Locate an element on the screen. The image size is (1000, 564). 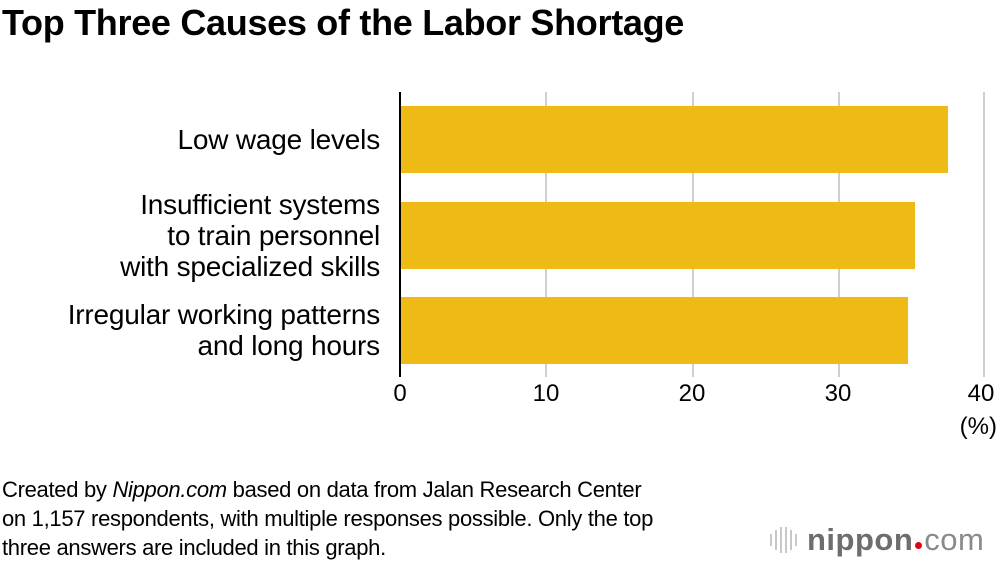
category-label-line: Irregular working patterns is located at coordinates (223, 314).